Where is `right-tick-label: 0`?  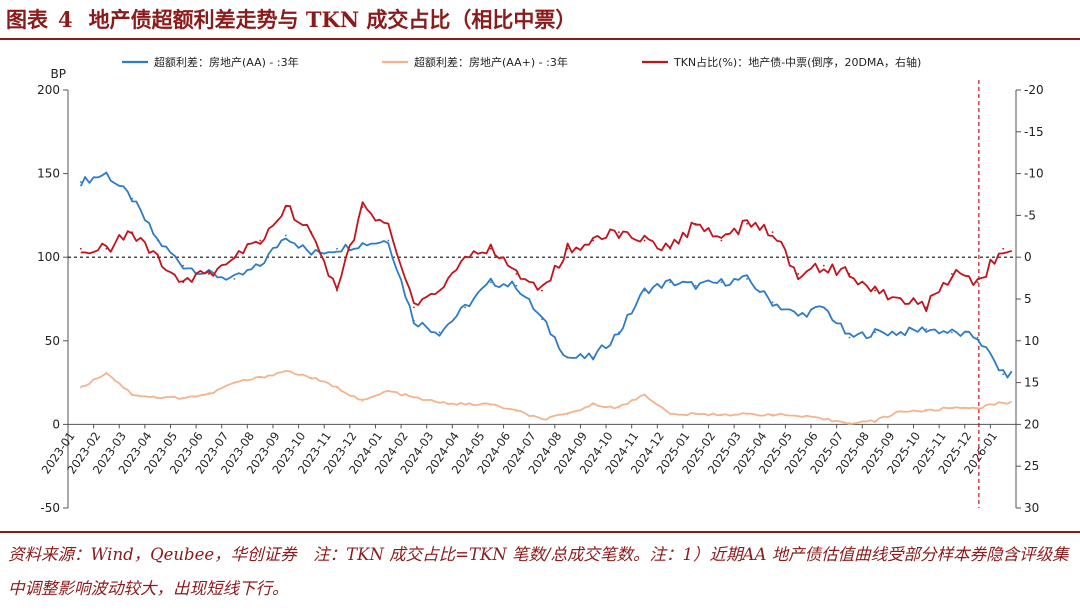 right-tick-label: 0 is located at coordinates (1028, 257).